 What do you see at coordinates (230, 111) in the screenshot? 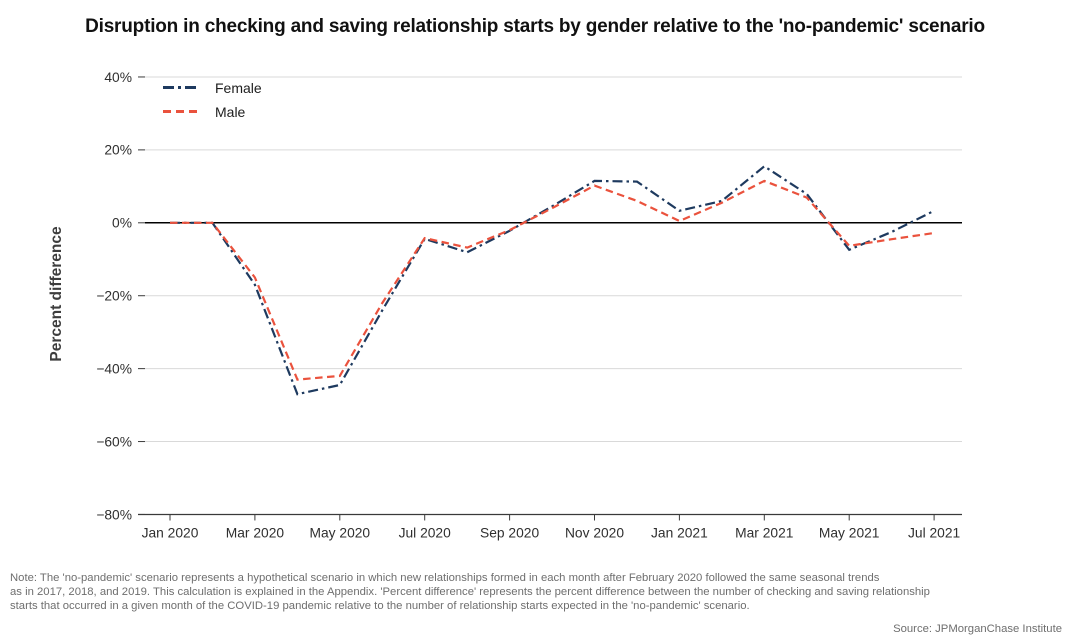
I see `legend-label-male: Male` at bounding box center [230, 111].